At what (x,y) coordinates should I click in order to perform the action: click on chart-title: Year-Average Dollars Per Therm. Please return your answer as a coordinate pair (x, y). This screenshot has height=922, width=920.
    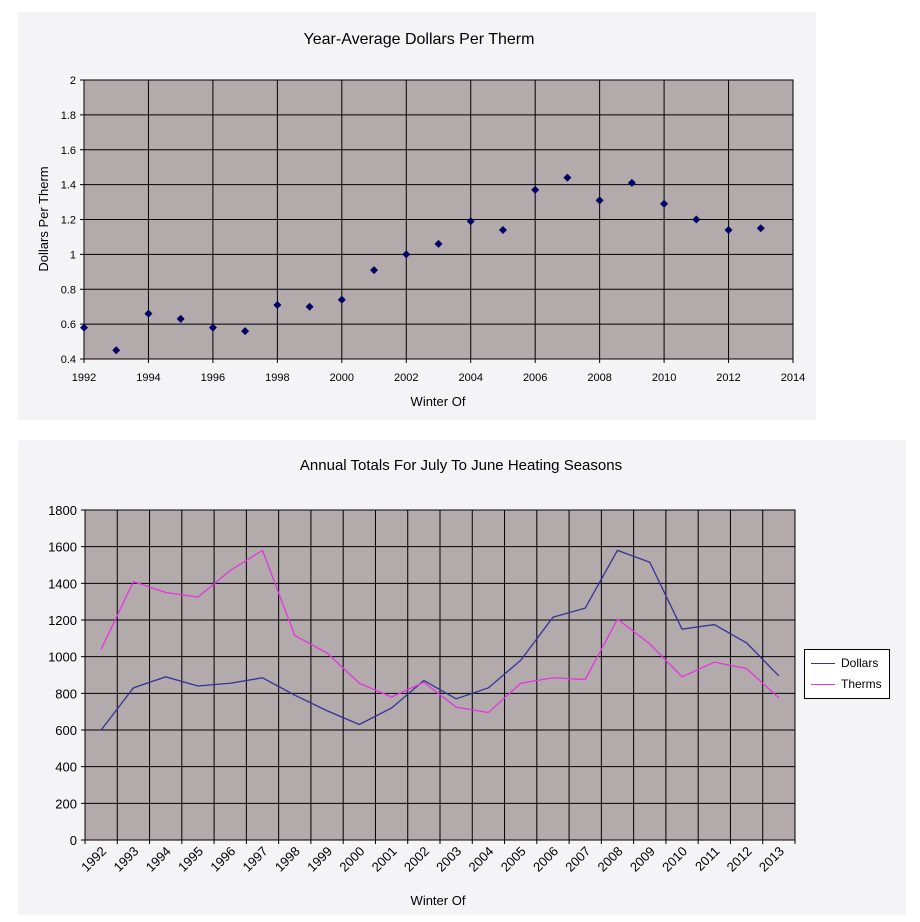
    Looking at the image, I should click on (419, 39).